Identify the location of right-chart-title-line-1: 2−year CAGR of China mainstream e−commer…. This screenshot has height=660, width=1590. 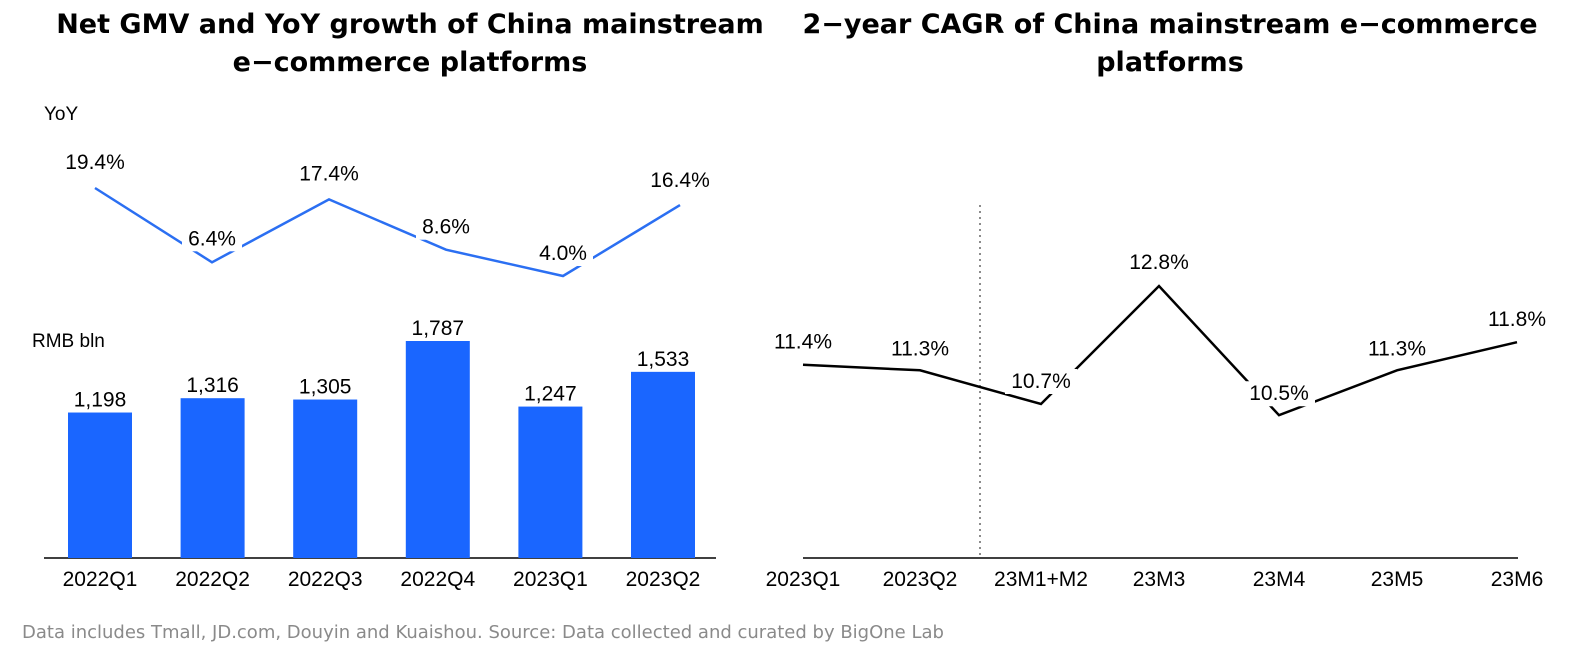
(1170, 24).